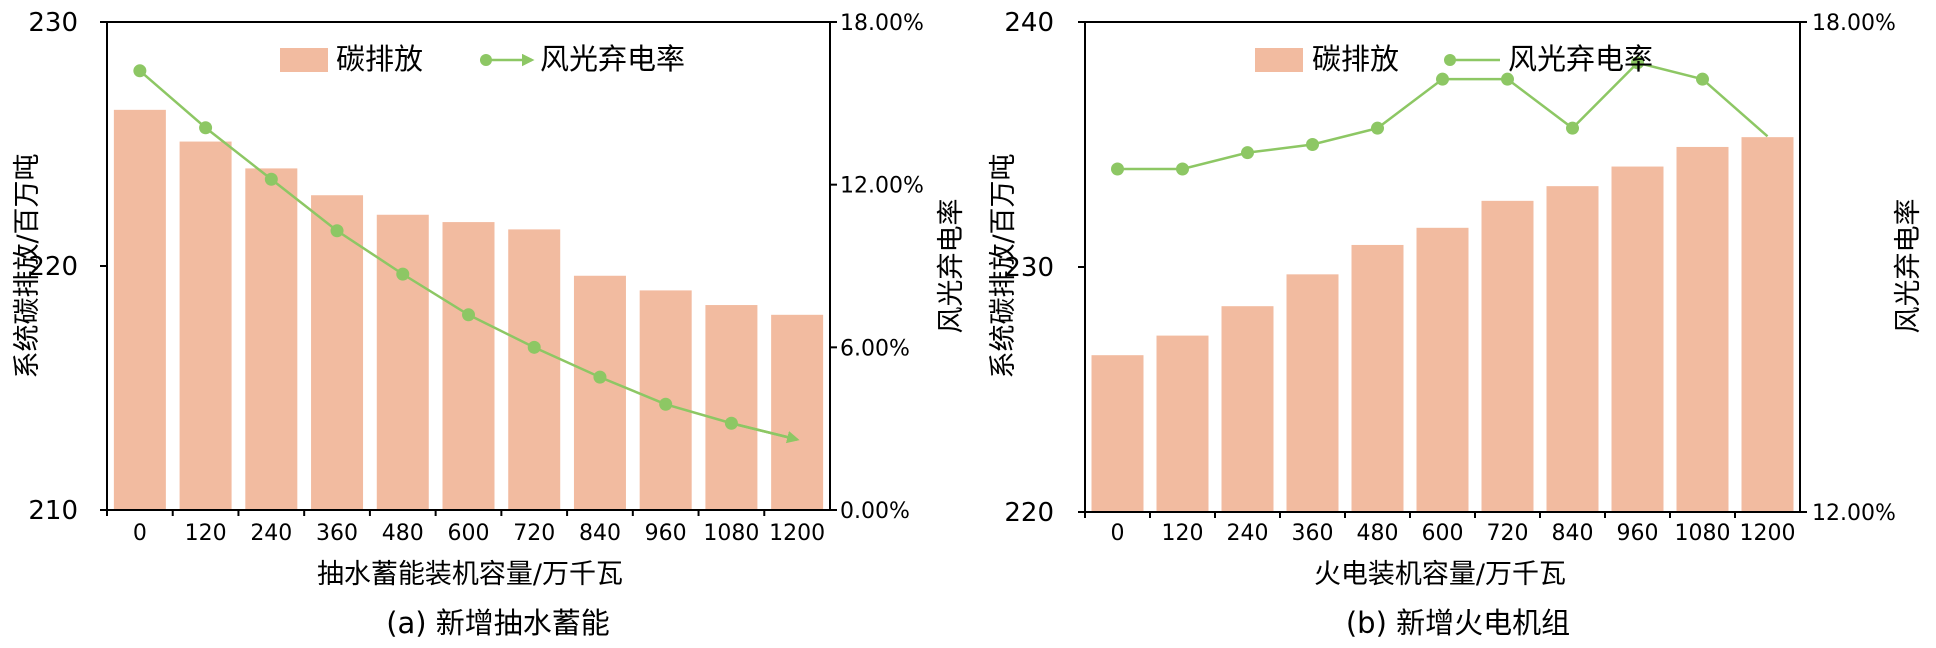 This screenshot has height=648, width=1936. I want to click on panel-caption: (b) 新增火电机组, so click(1458, 623).